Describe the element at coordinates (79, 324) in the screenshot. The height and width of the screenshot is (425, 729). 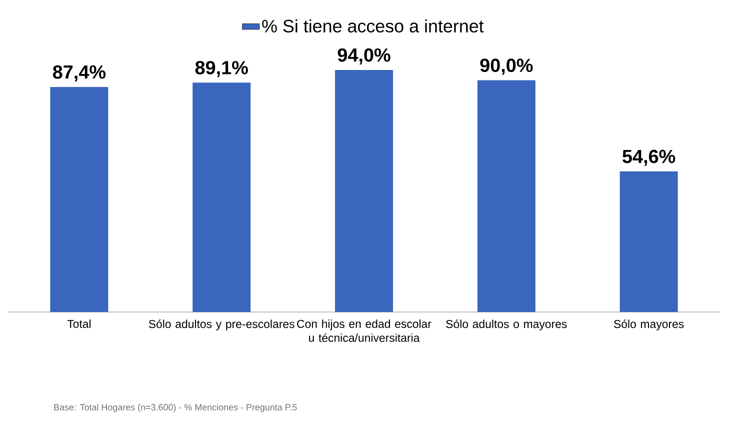
I see `x-tick-label: Total` at that location.